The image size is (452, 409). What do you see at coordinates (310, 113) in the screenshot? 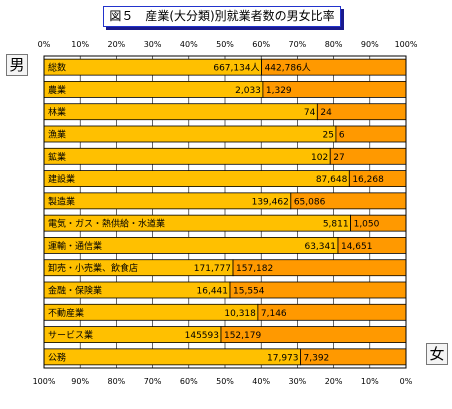
I see `male-value-label: 74` at bounding box center [310, 113].